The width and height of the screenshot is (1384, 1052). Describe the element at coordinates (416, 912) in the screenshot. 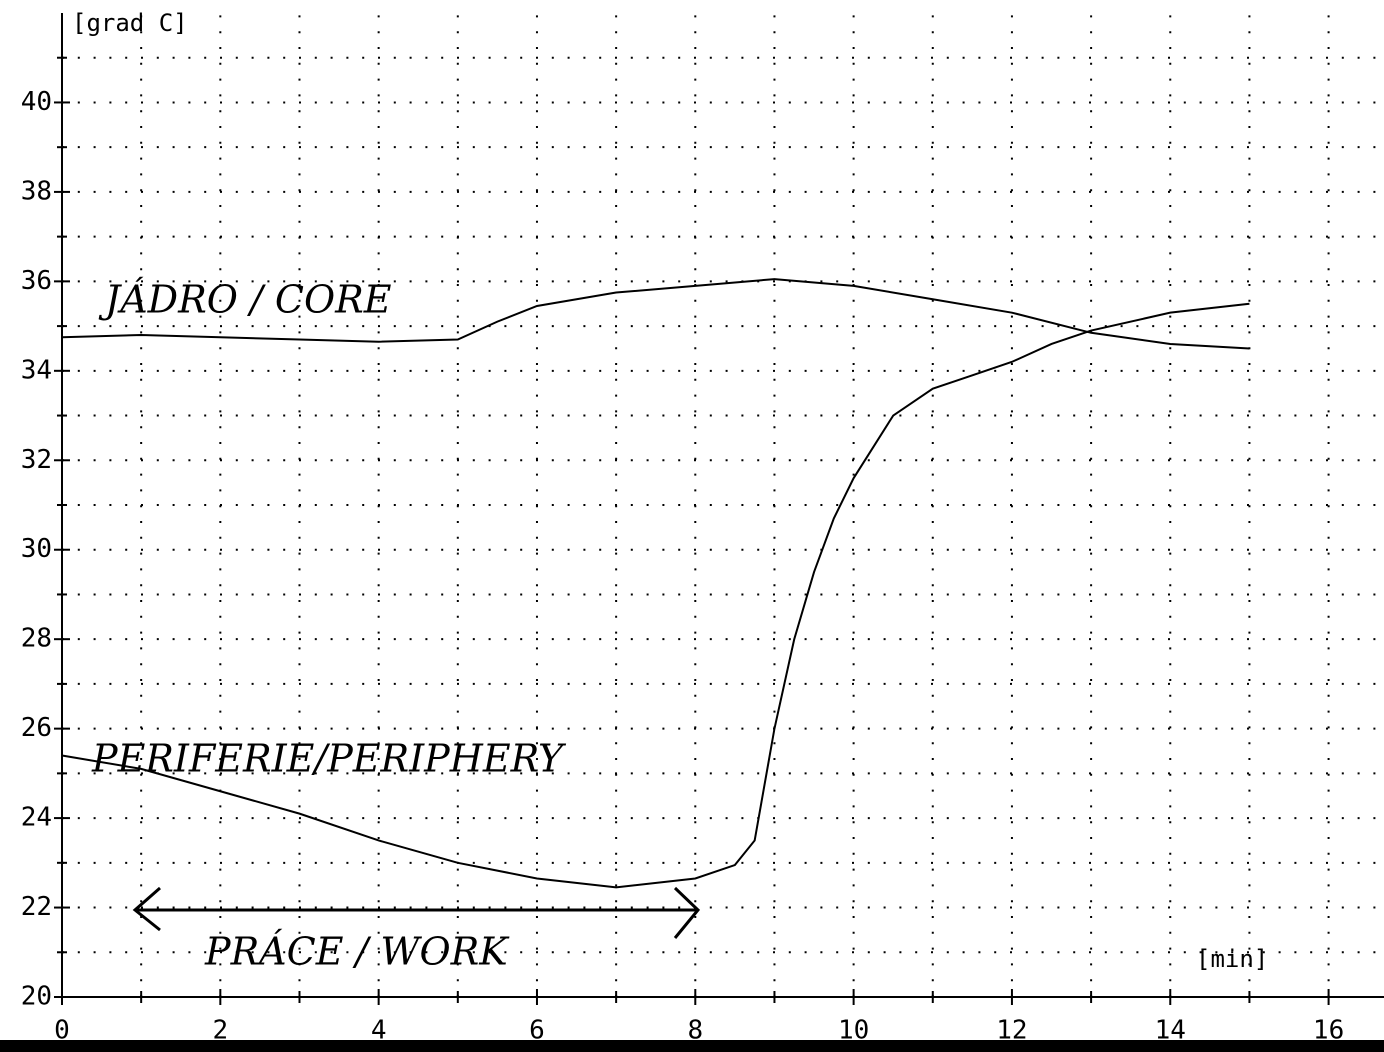

I see `work-arrow` at that location.